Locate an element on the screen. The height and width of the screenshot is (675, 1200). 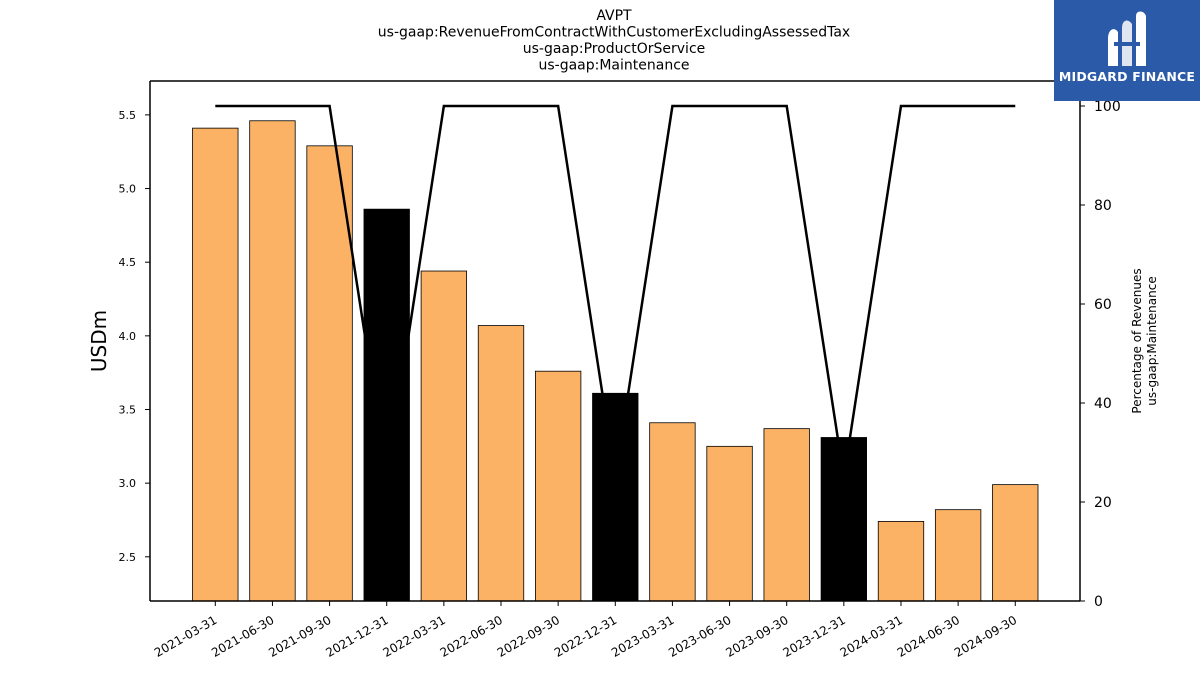
y-tick-label: 5.0 is located at coordinates (128, 189).